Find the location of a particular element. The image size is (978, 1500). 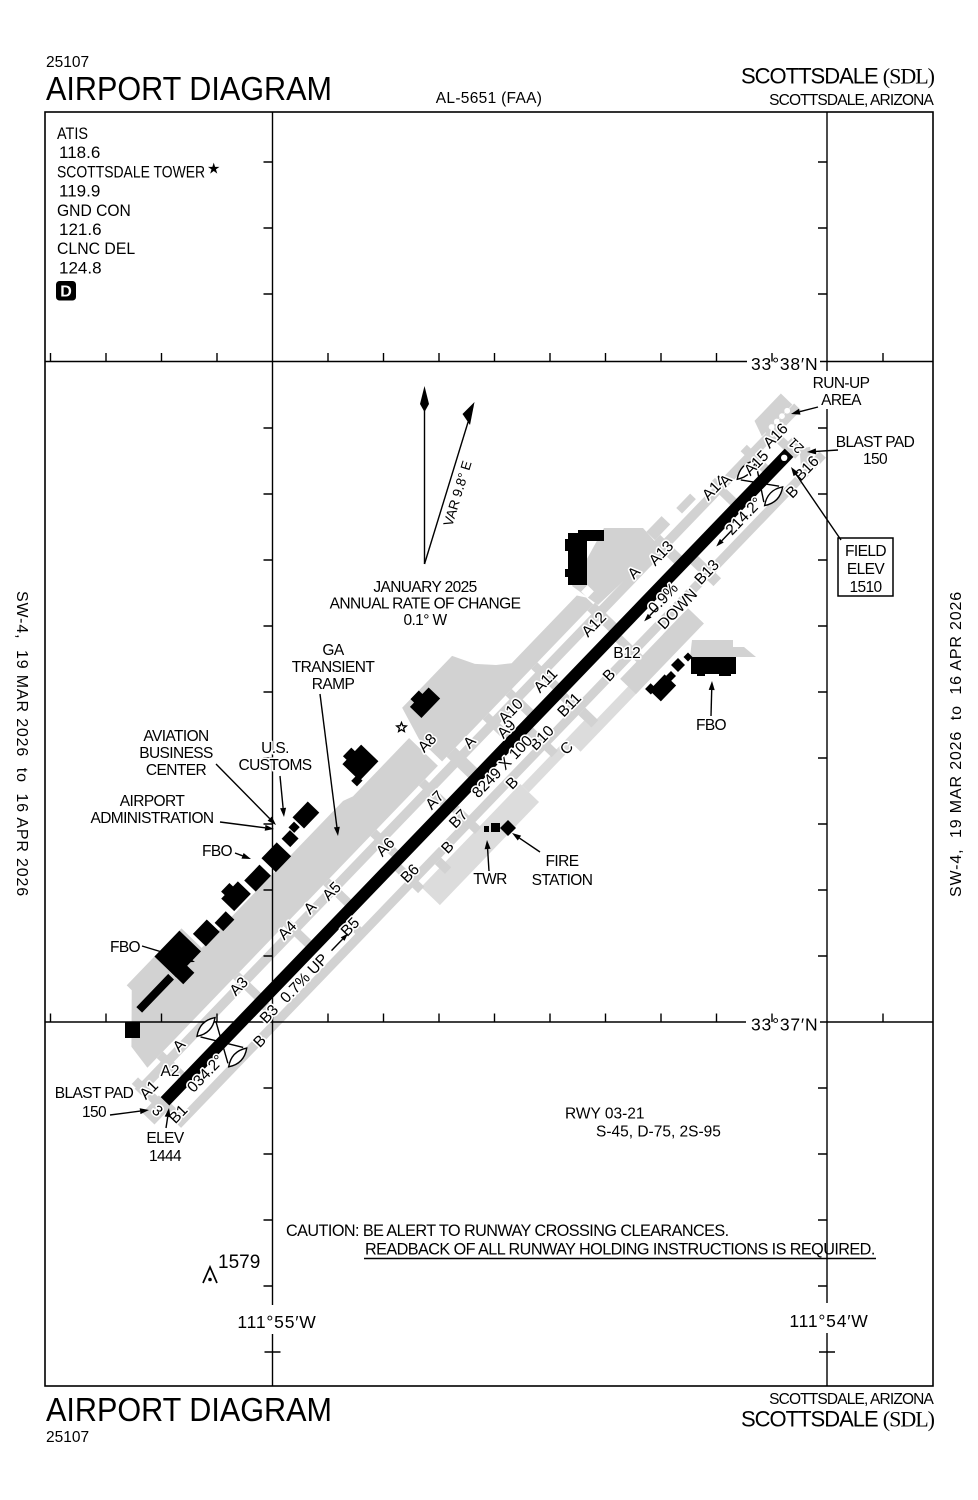

svg-text: FIELD is located at coordinates (865, 551).